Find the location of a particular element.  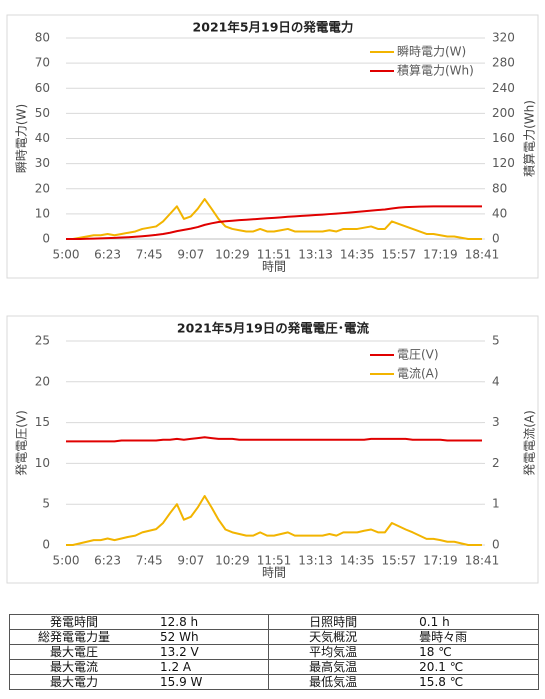

cell-value: 15.9 W is located at coordinates (204, 682).